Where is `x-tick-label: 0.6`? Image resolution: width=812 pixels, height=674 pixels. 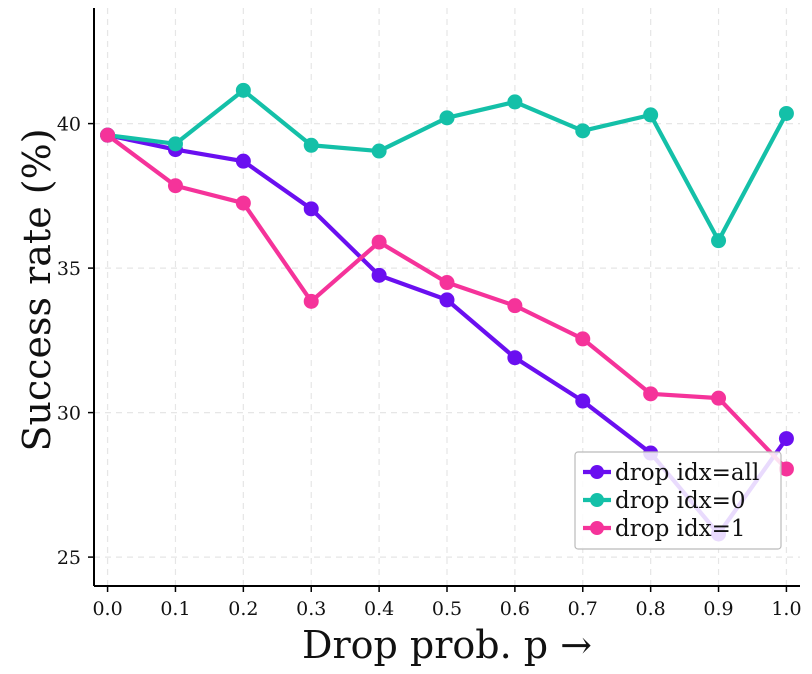
x-tick-label: 0.6 is located at coordinates (515, 609).